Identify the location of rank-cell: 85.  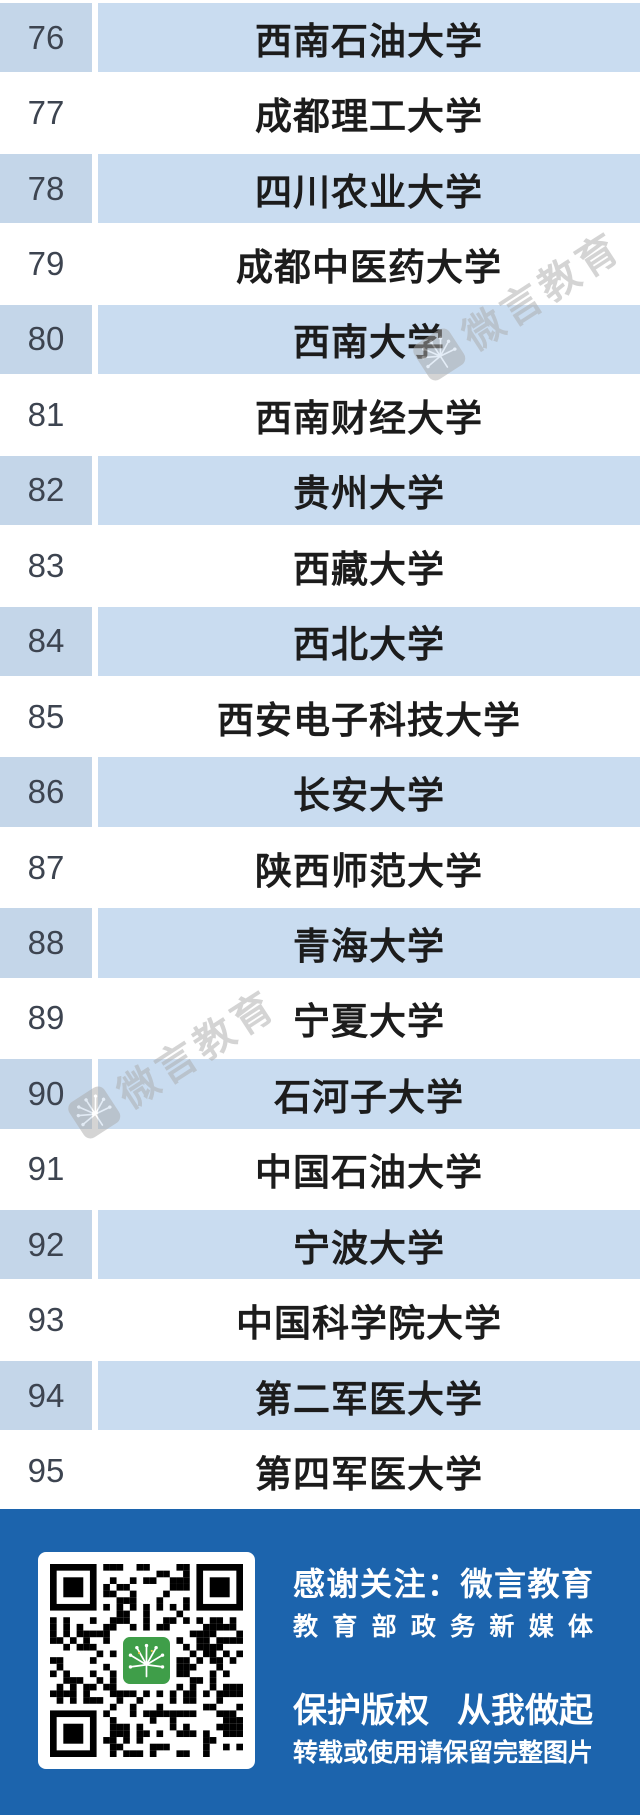
(46, 716).